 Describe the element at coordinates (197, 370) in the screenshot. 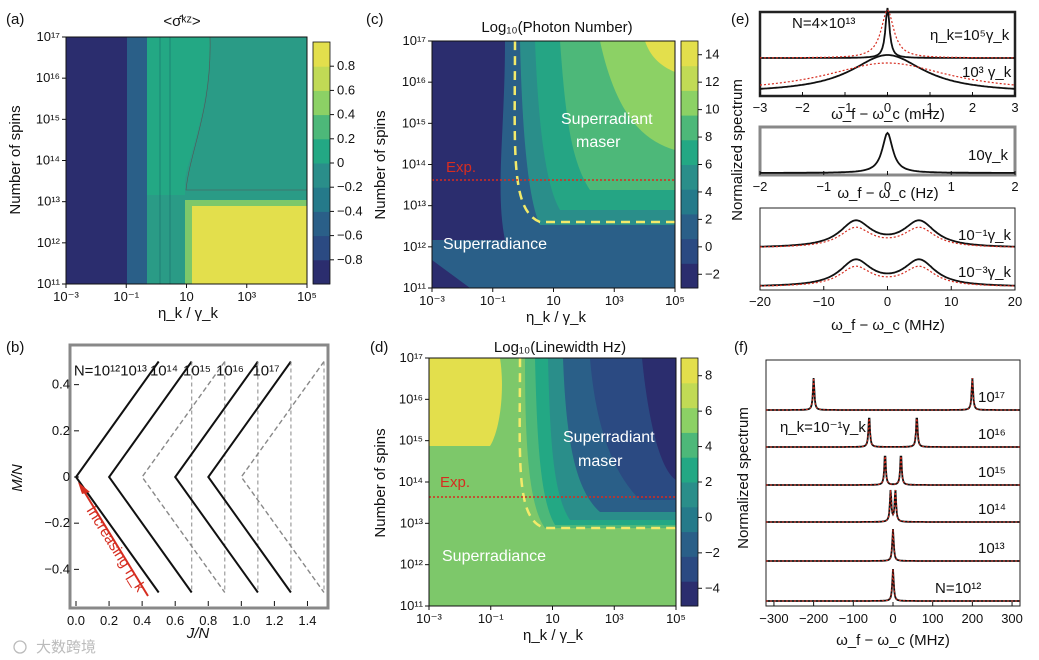

I see `top-label: 10¹⁵` at that location.